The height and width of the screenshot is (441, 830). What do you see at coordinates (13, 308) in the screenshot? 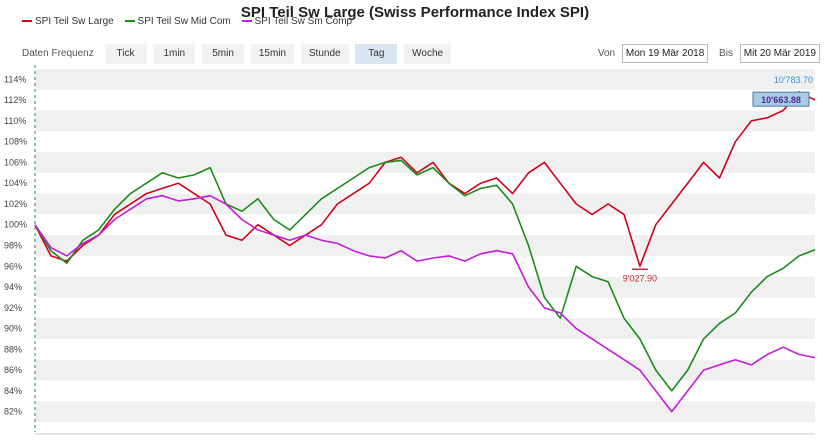
I see `y-tick-label: 92%` at bounding box center [13, 308].